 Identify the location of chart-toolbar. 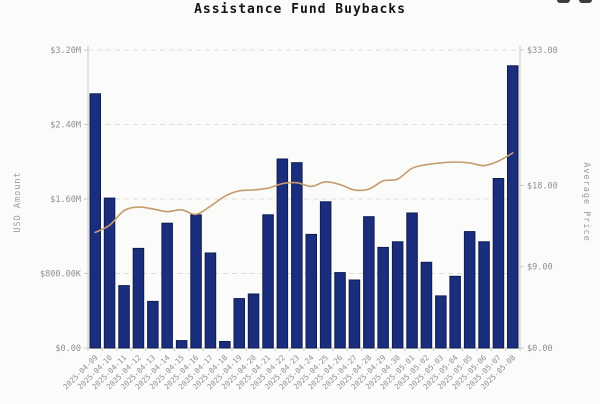
(574, 1).